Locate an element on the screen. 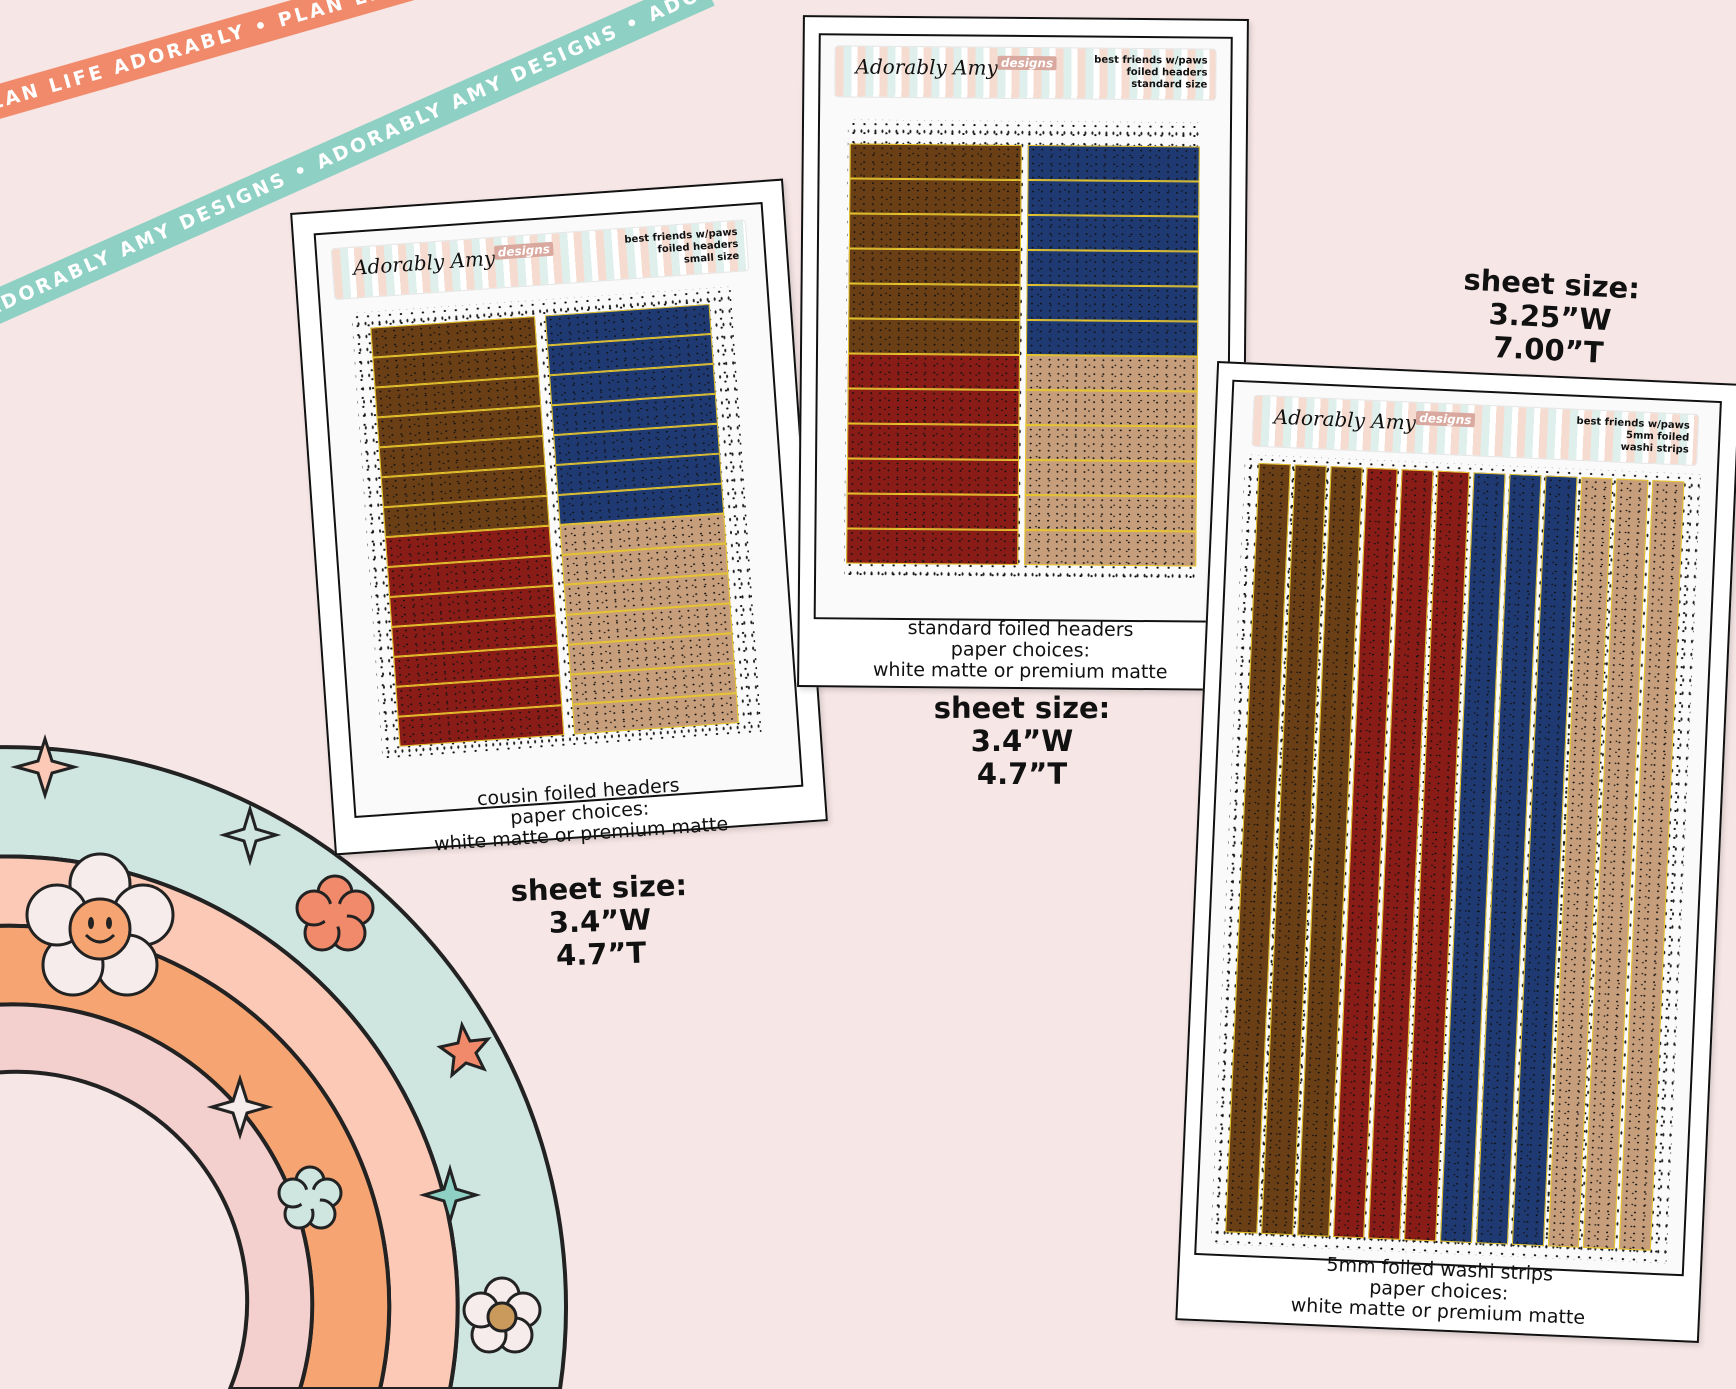 The width and height of the screenshot is (1736, 1389). size-line: 3.4”W is located at coordinates (1022, 741).